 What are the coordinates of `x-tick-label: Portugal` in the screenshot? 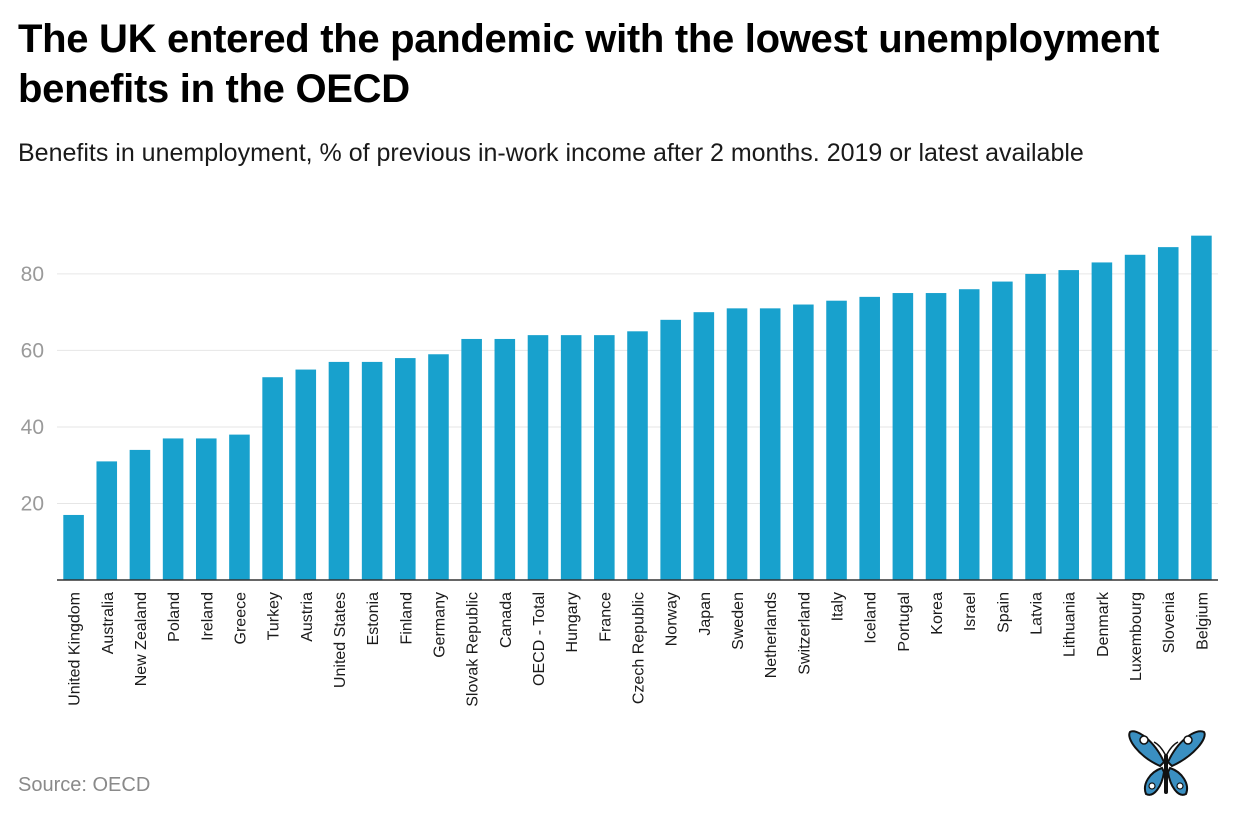 It's located at (904, 622).